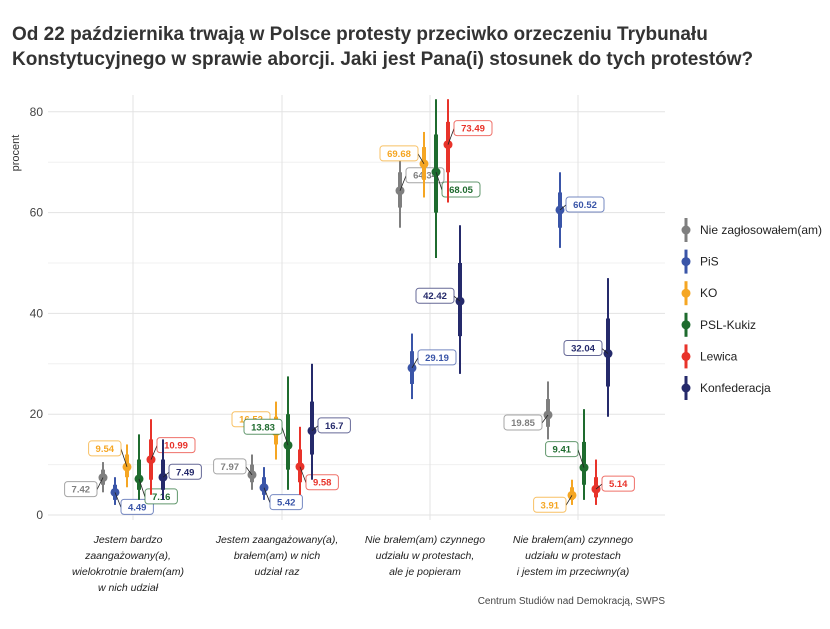  I want to click on legend-item: PiS, so click(700, 261).